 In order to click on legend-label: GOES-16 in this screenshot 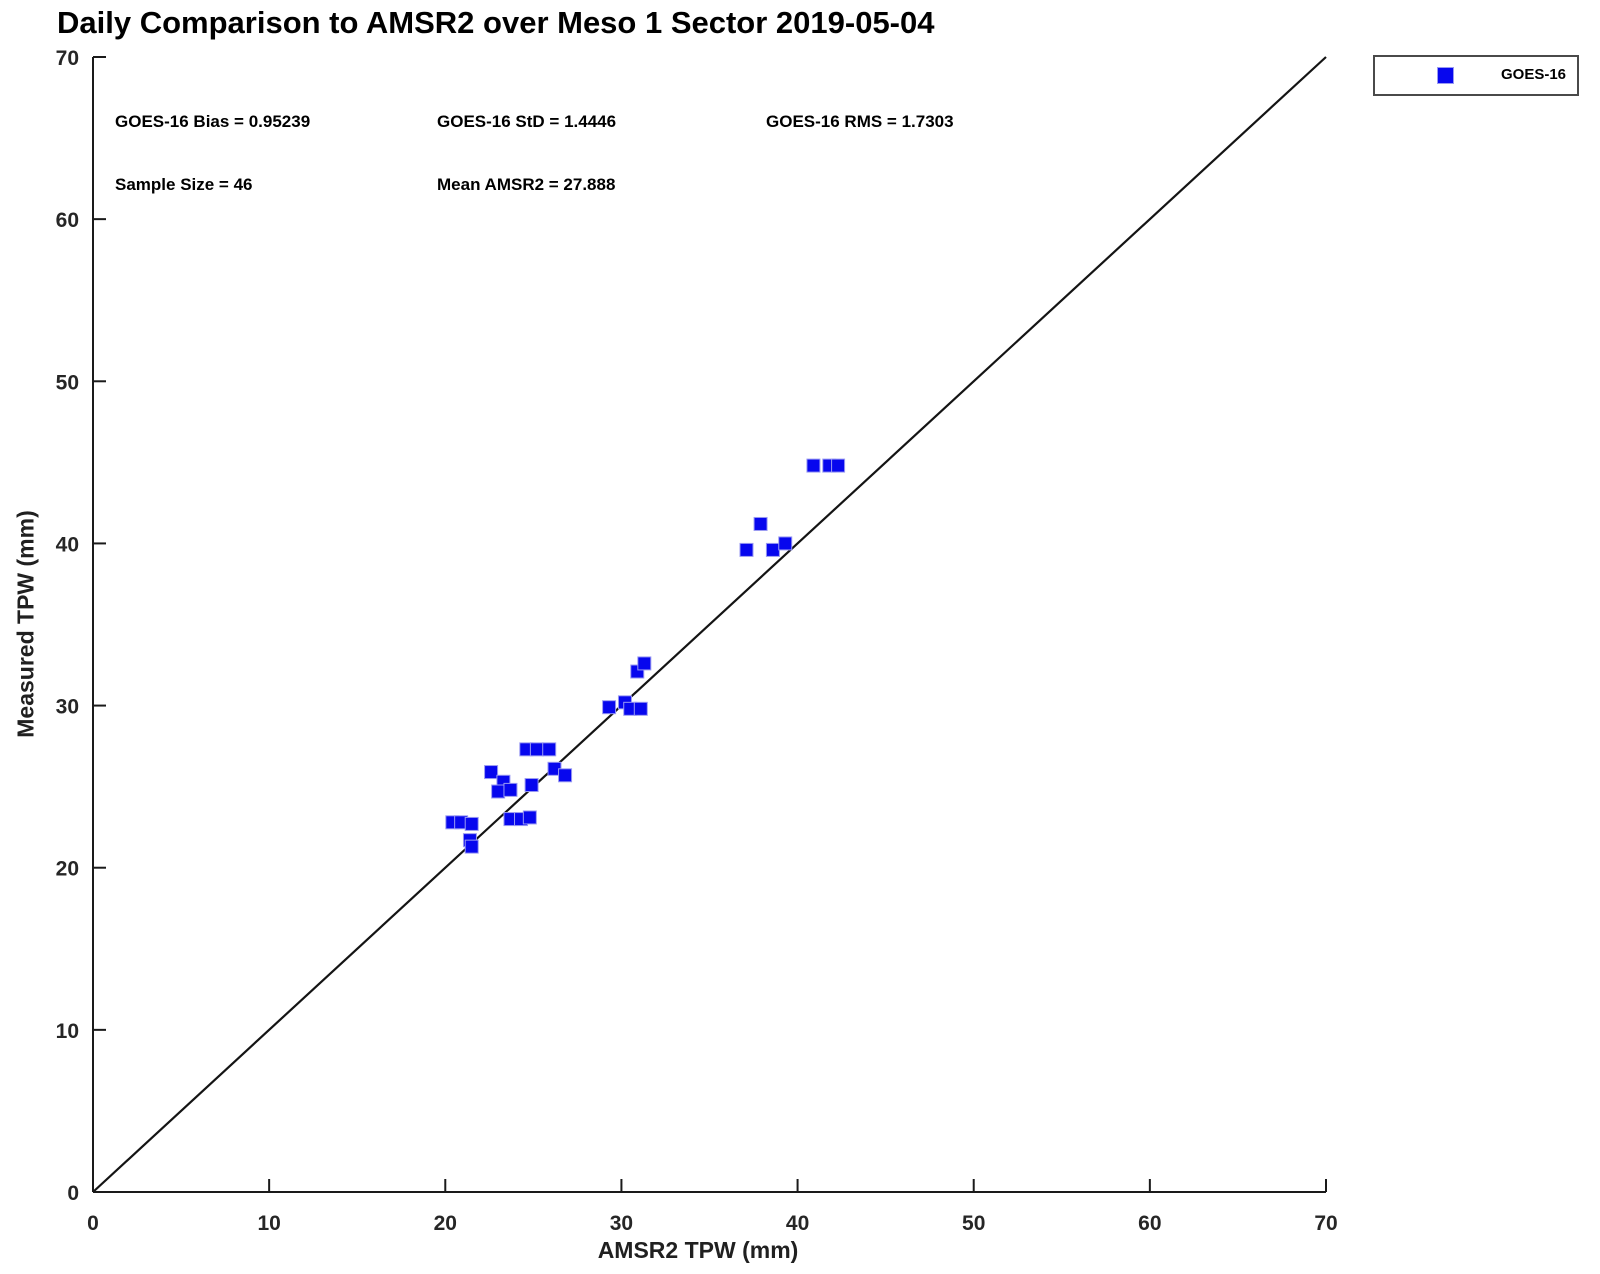, I will do `click(1534, 74)`.